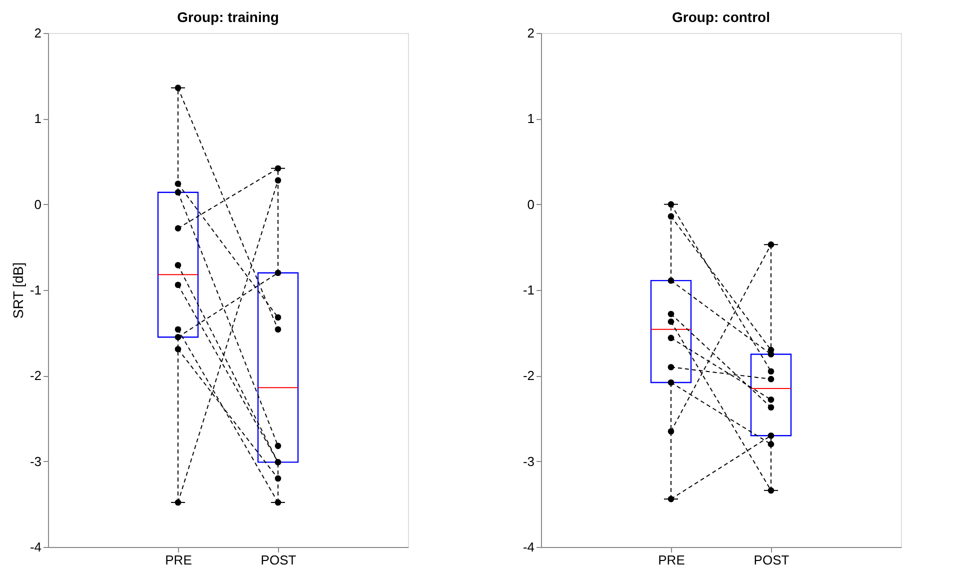 The height and width of the screenshot is (583, 964). I want to click on chart-title: Group: control, so click(721, 17).